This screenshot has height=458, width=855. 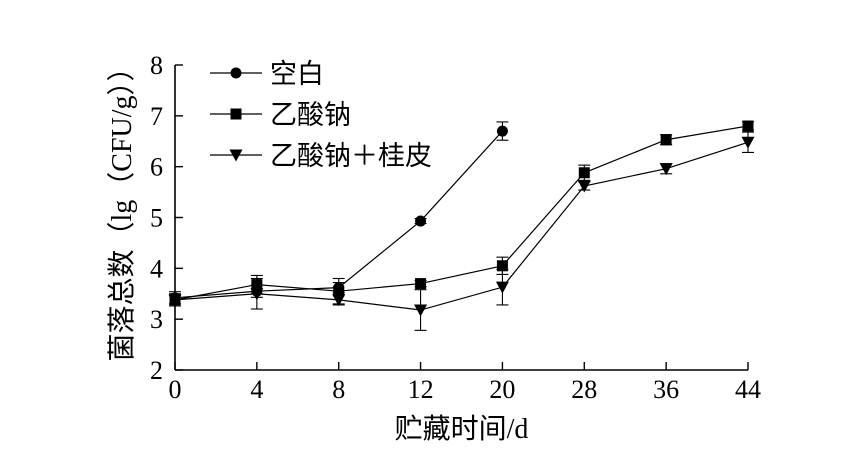 What do you see at coordinates (156, 319) in the screenshot?
I see `y-tick-label: 3` at bounding box center [156, 319].